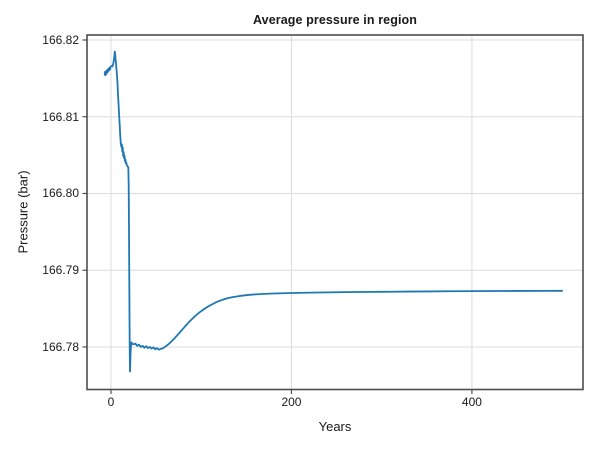 The image size is (600, 450). What do you see at coordinates (60, 346) in the screenshot?
I see `y-tick-label: 166.78` at bounding box center [60, 346].